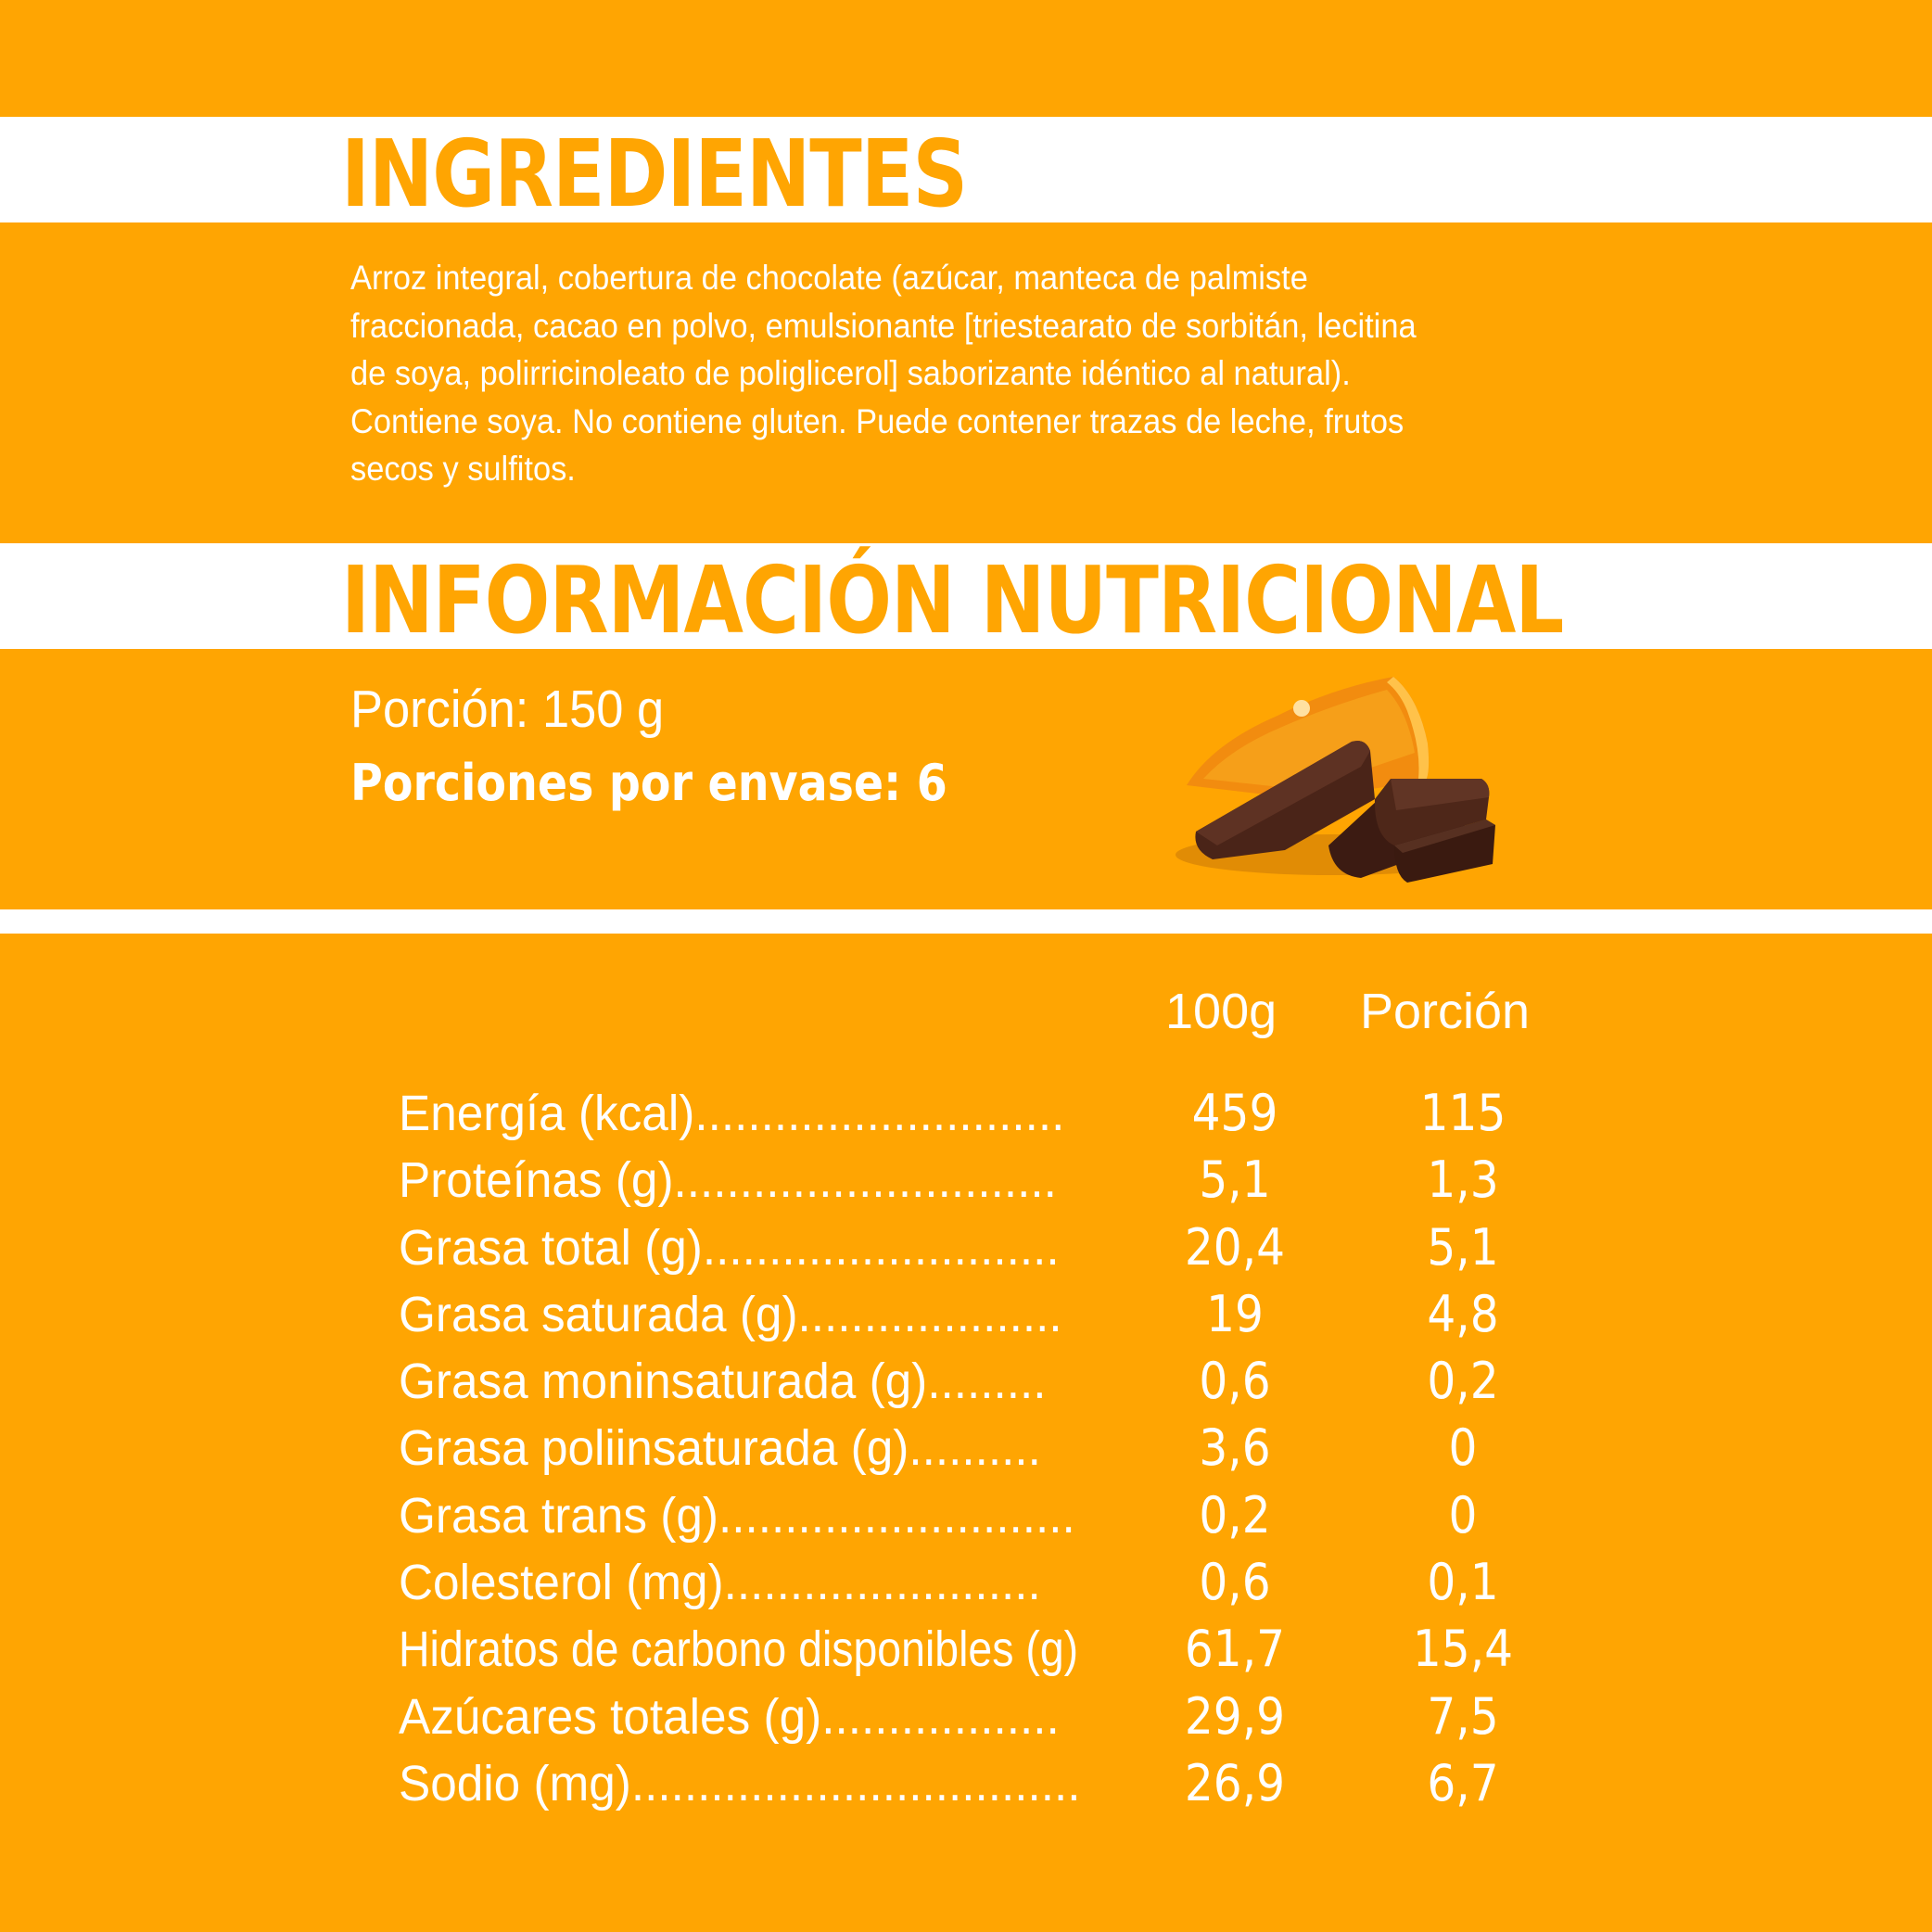 This screenshot has width=1932, height=1932. Describe the element at coordinates (966, 779) in the screenshot. I see `portion-band` at that location.